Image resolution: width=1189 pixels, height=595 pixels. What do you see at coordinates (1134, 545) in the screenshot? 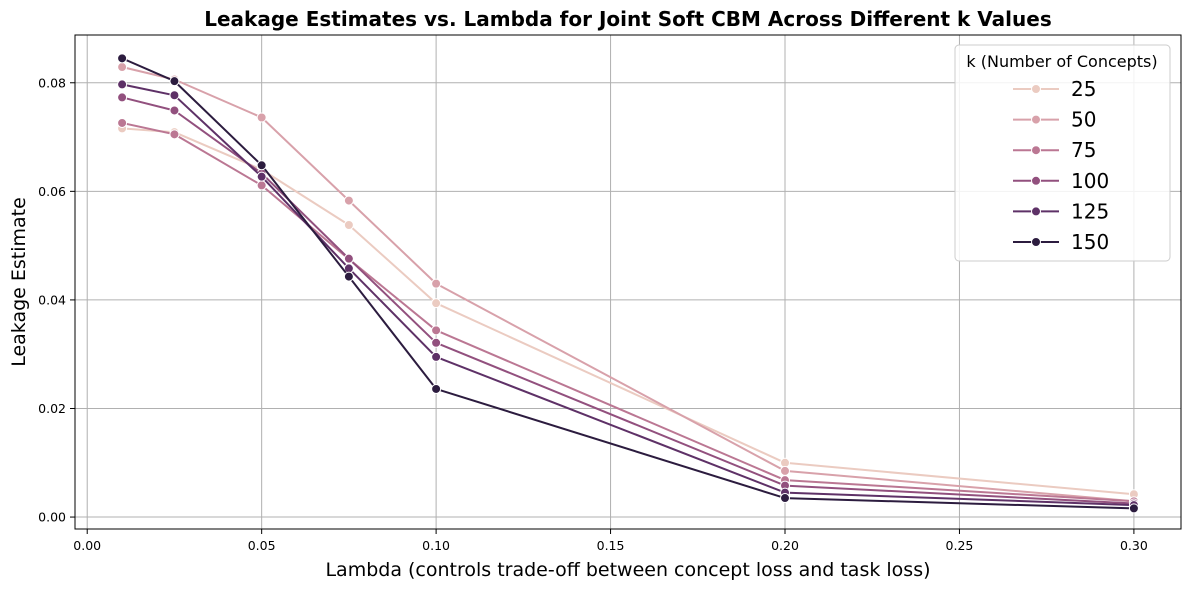
I see `x-tick-label: 0.30` at bounding box center [1134, 545].